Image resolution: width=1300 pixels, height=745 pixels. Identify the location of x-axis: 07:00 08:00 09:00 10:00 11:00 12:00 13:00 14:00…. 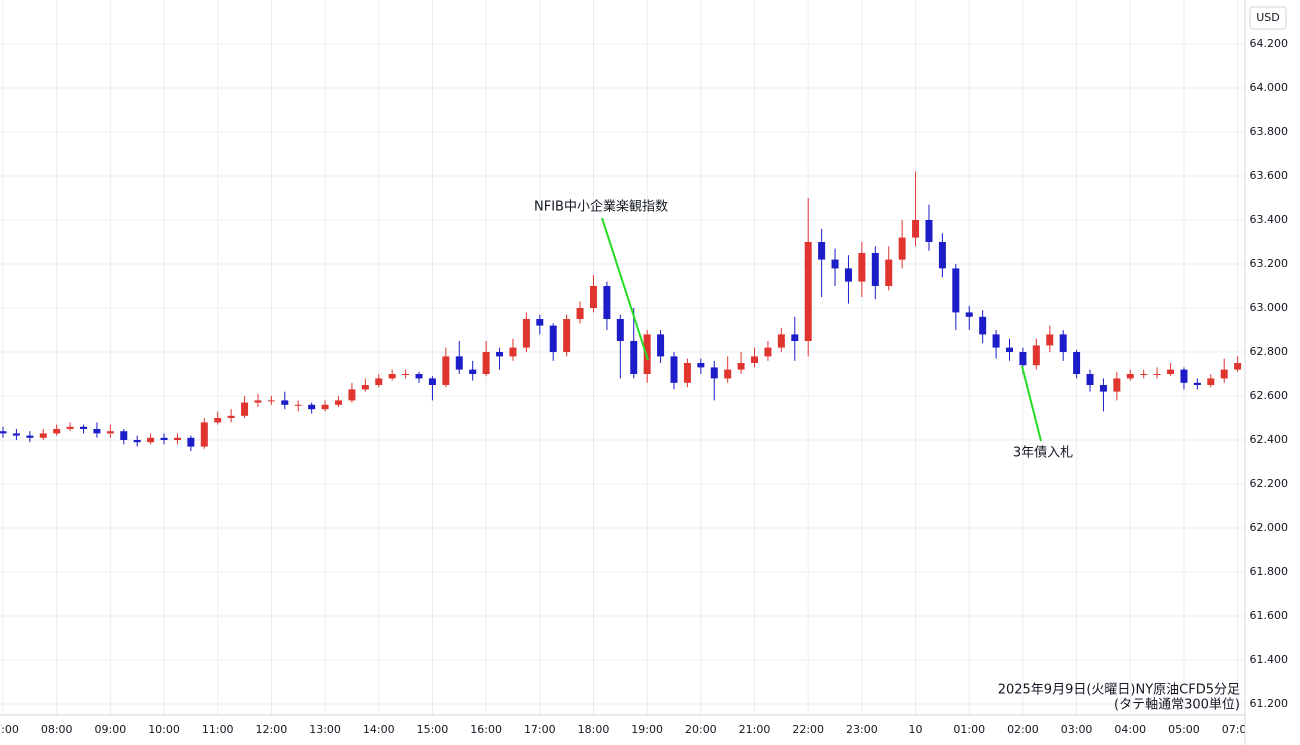
(622, 729).